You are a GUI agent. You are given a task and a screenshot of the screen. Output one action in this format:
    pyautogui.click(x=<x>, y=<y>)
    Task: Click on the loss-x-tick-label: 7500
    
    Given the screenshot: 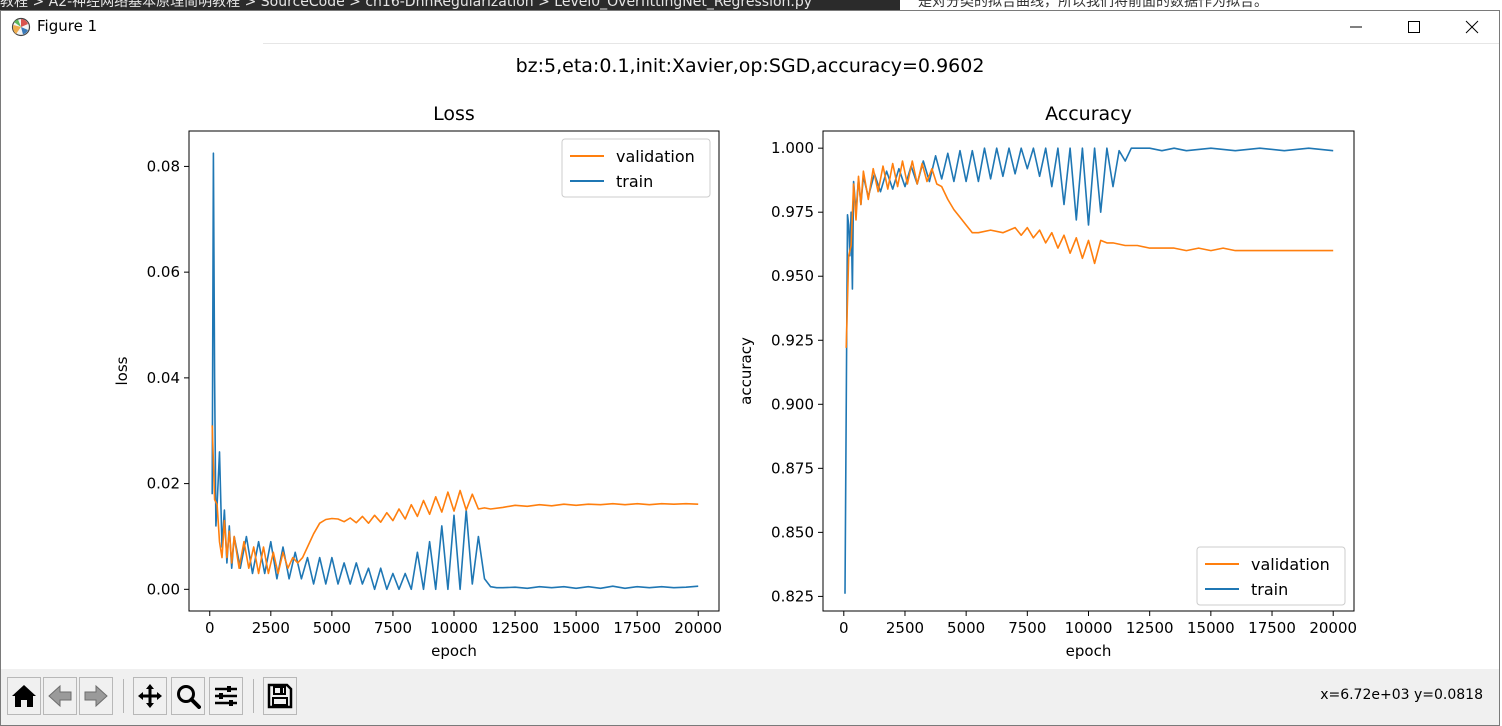 What is the action you would take?
    pyautogui.click(x=393, y=628)
    